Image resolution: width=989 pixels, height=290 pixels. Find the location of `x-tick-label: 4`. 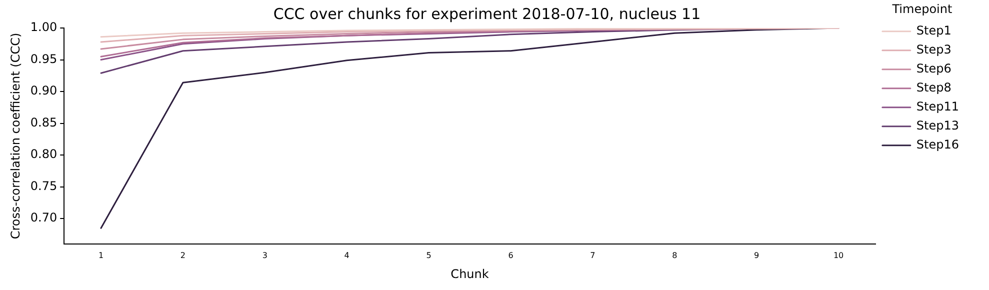

x-tick-label: 4 is located at coordinates (347, 255).